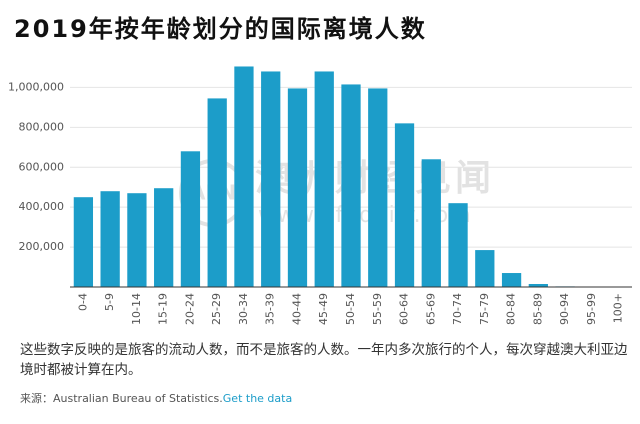 The width and height of the screenshot is (640, 424). Describe the element at coordinates (109, 302) in the screenshot. I see `x-tick-label: 5-9` at that location.